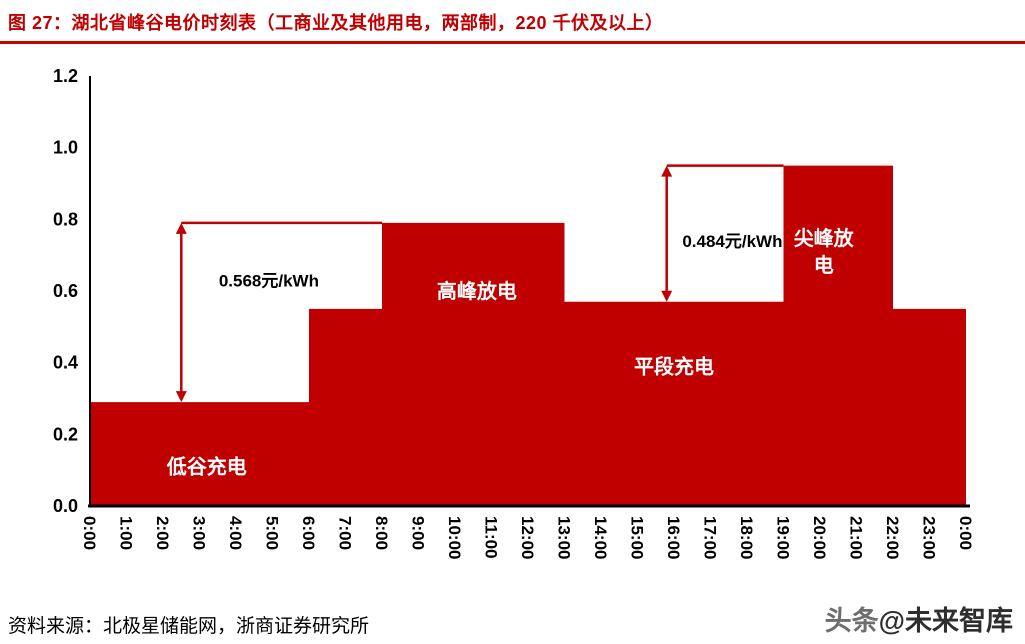 The height and width of the screenshot is (644, 1025). What do you see at coordinates (637, 537) in the screenshot?
I see `x-tick-label: 15:00` at bounding box center [637, 537].